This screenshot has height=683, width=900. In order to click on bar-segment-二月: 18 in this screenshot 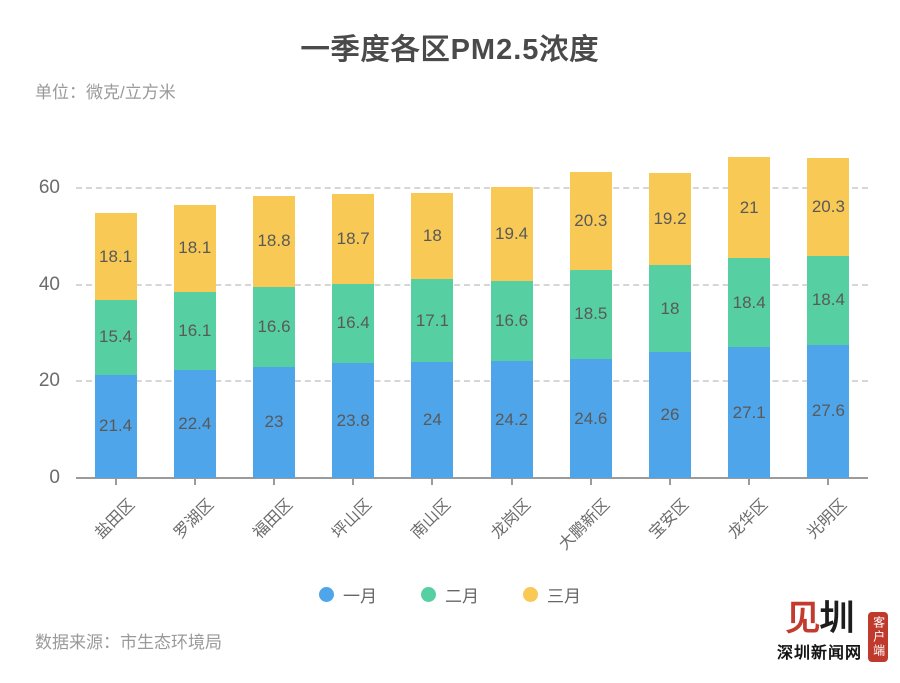, I will do `click(670, 309)`.